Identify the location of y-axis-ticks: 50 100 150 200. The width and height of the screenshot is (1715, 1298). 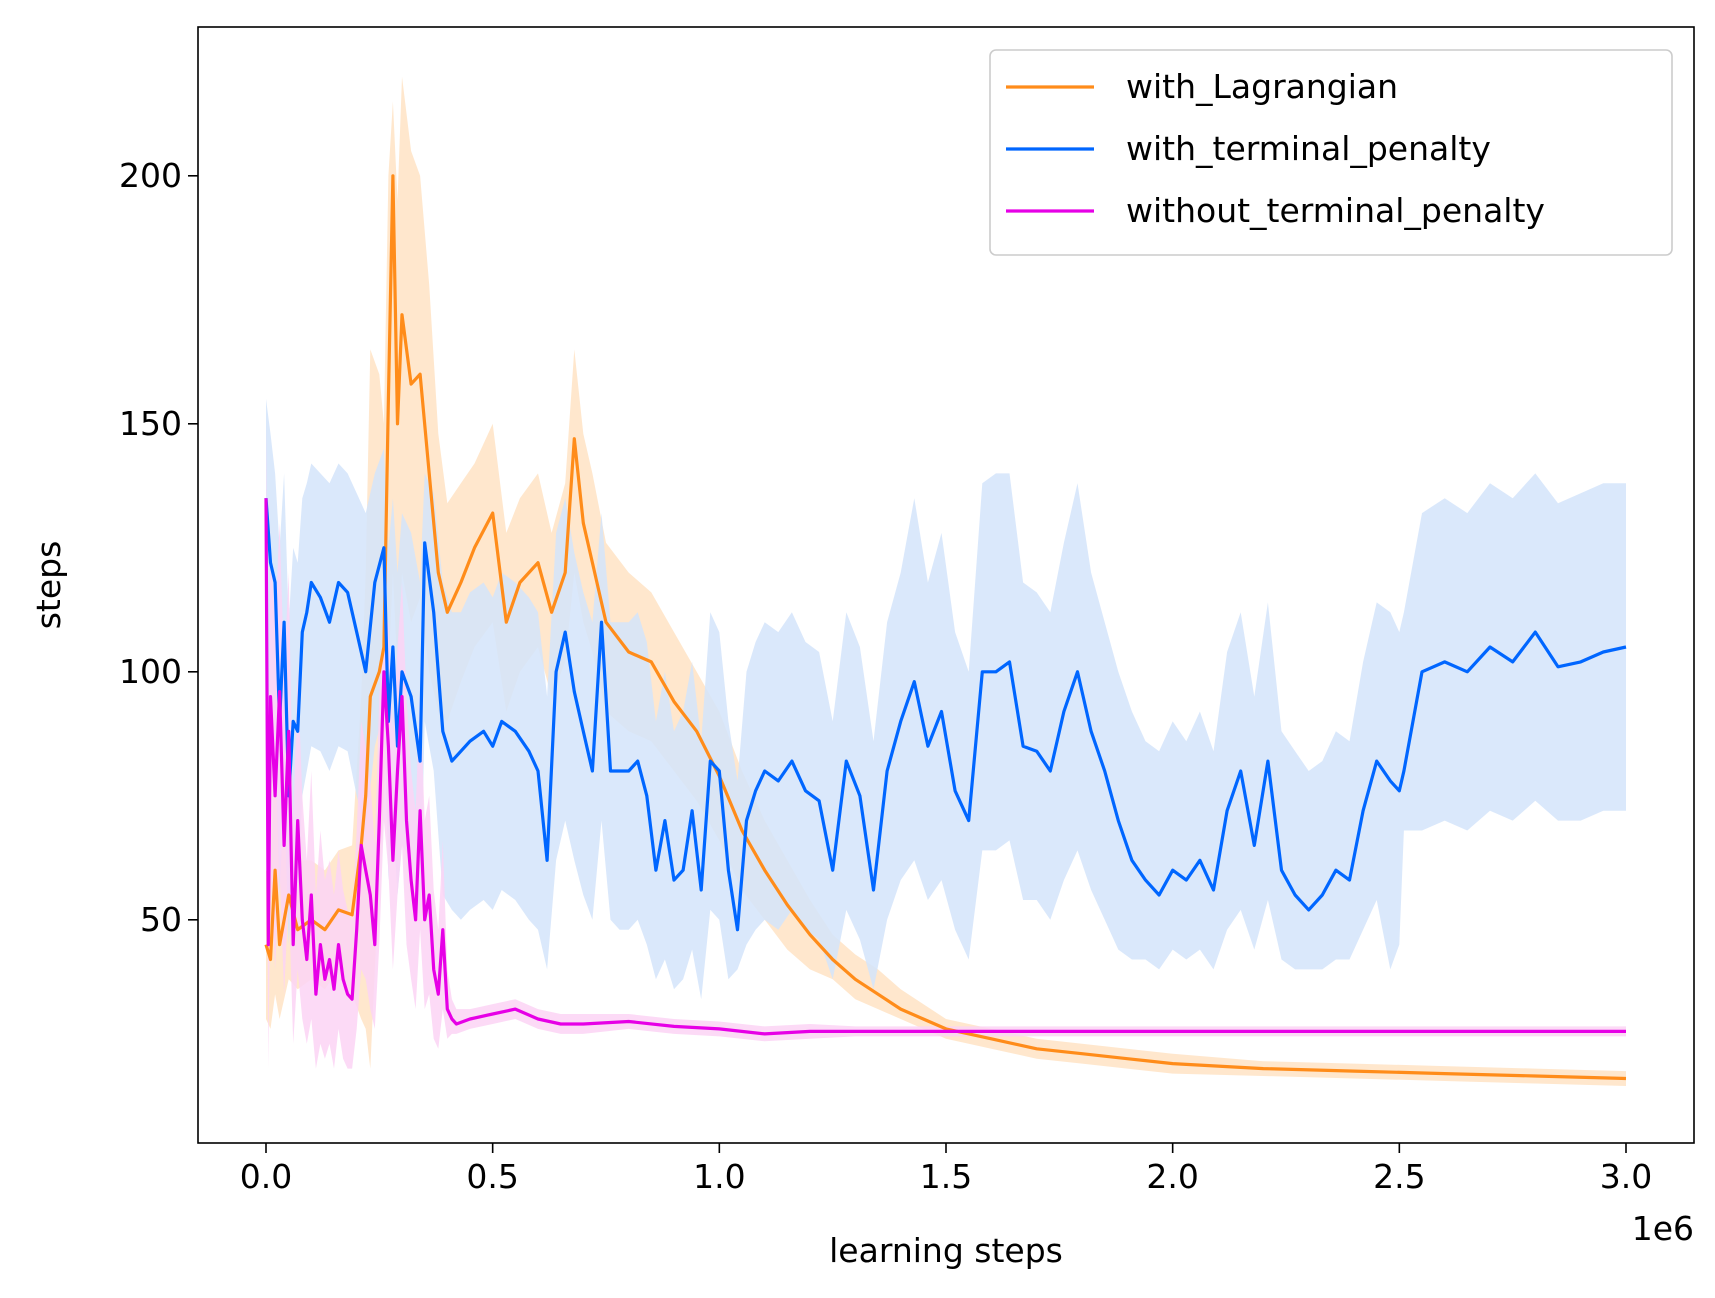
(158, 547).